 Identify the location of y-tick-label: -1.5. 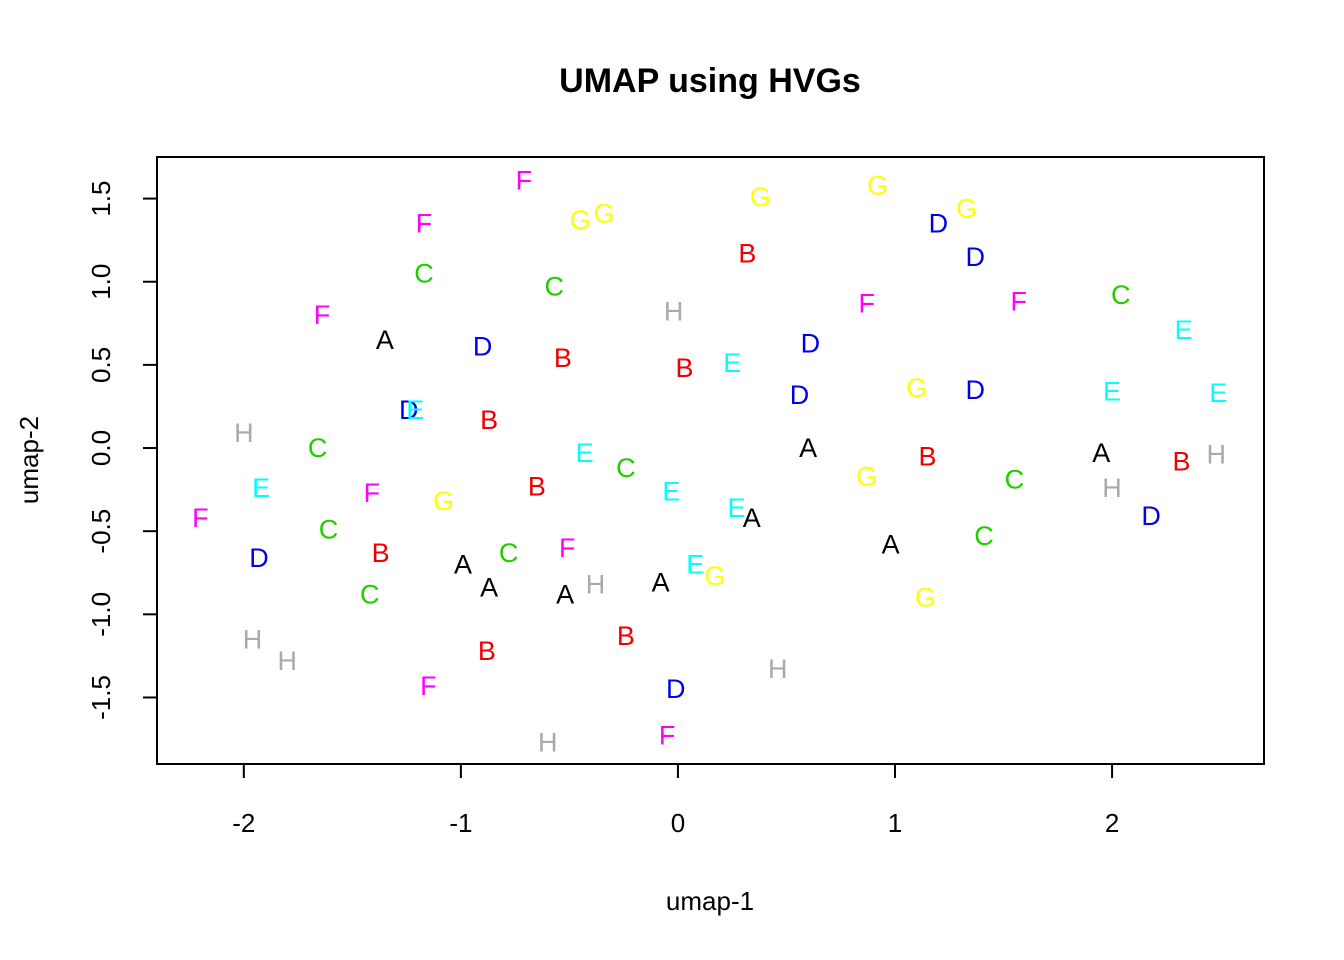
(101, 697).